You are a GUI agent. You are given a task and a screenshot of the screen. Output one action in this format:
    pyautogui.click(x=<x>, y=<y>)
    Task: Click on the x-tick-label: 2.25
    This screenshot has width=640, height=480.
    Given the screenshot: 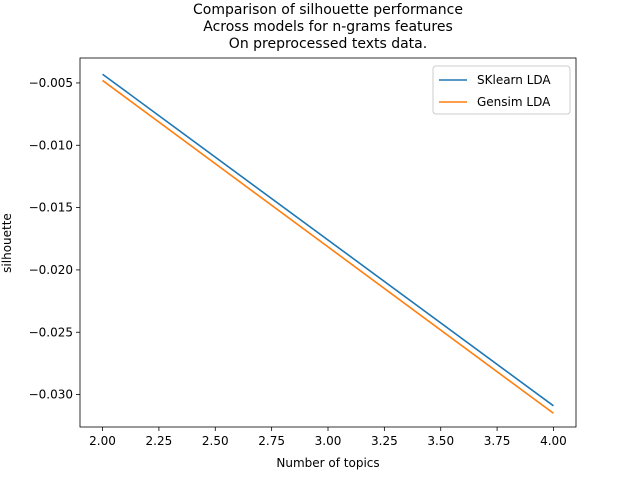 What is the action you would take?
    pyautogui.click(x=159, y=441)
    